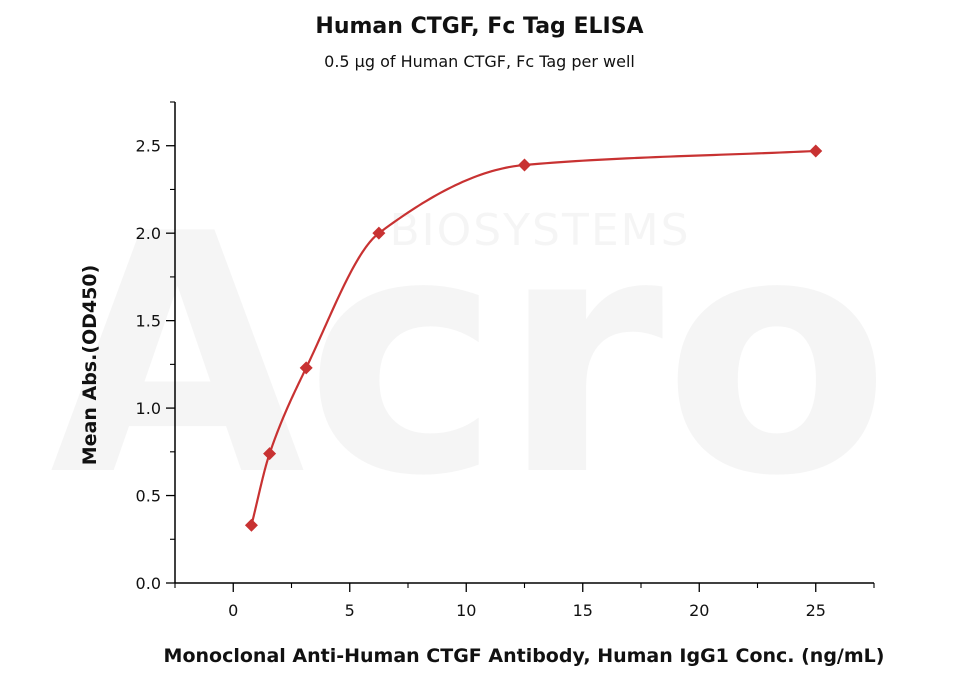  I want to click on y-axis-title: Mean Abs.(OD450), so click(90, 365).